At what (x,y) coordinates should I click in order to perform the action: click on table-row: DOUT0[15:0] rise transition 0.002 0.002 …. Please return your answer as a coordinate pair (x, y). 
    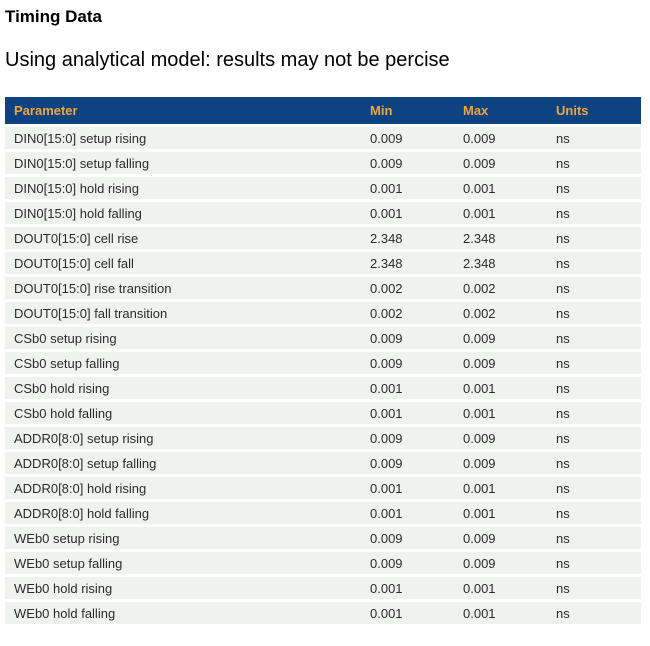
    Looking at the image, I should click on (323, 288).